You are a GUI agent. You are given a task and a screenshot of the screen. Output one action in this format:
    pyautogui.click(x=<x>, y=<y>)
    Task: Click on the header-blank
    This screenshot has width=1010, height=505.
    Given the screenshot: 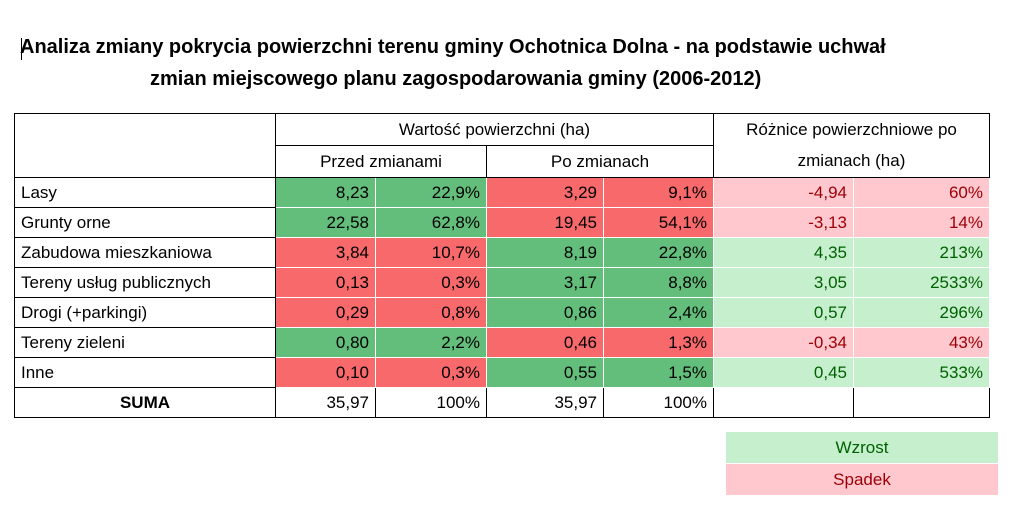 What is the action you would take?
    pyautogui.click(x=145, y=145)
    